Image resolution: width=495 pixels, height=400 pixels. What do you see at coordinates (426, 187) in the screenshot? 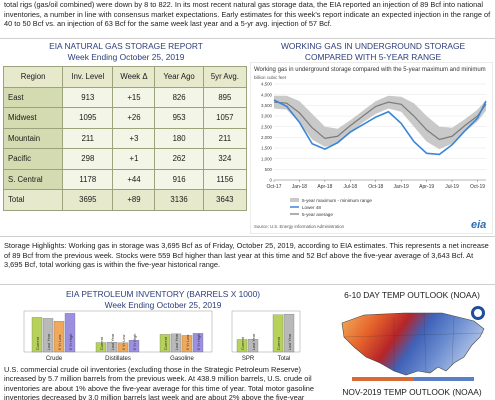
I see `x-tick-label: Apr-19` at bounding box center [426, 187].